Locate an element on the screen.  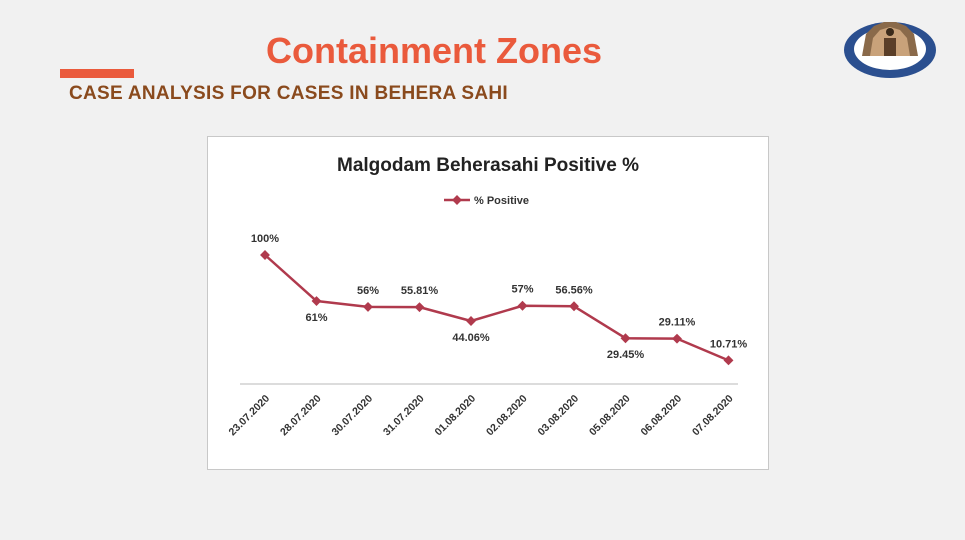
data-label: 61% is located at coordinates (316, 318).